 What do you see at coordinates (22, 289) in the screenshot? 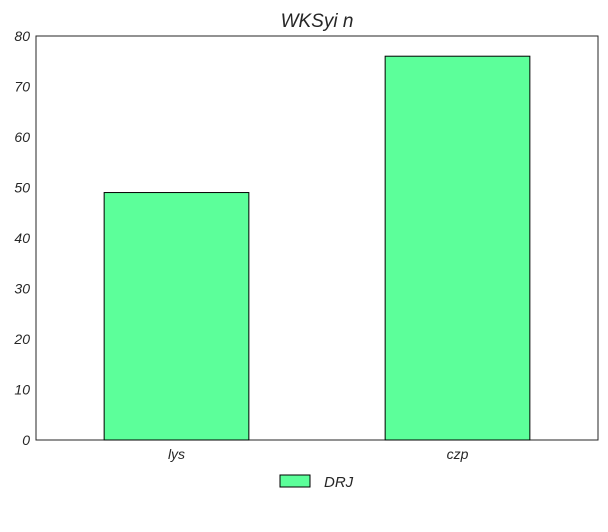
I see `y-tick-label: 30` at bounding box center [22, 289].